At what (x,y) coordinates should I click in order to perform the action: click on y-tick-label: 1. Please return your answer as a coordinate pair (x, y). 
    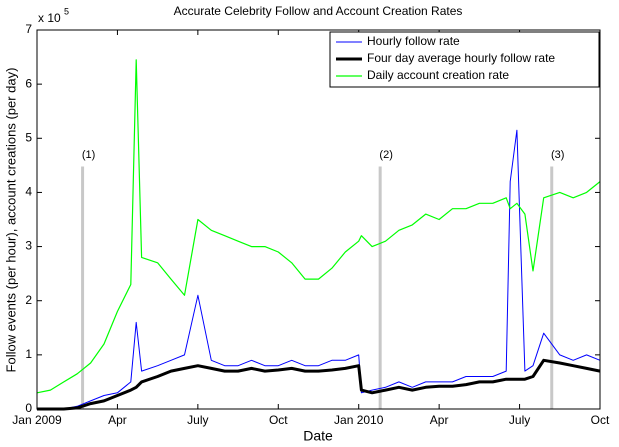
    Looking at the image, I should click on (28, 354).